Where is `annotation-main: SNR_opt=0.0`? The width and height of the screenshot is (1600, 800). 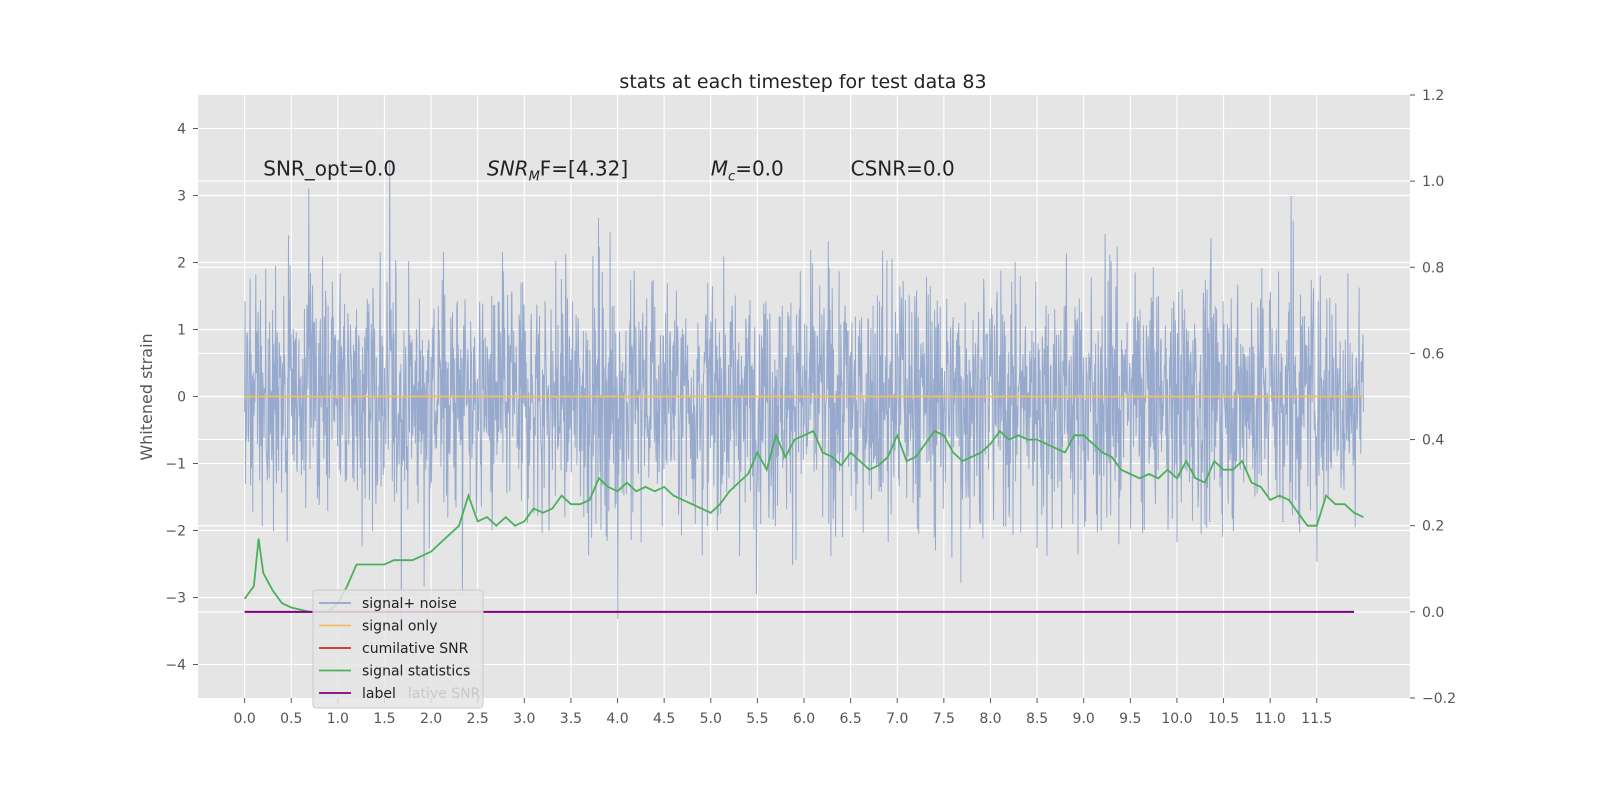 annotation-main: SNR_opt=0.0 is located at coordinates (329, 168).